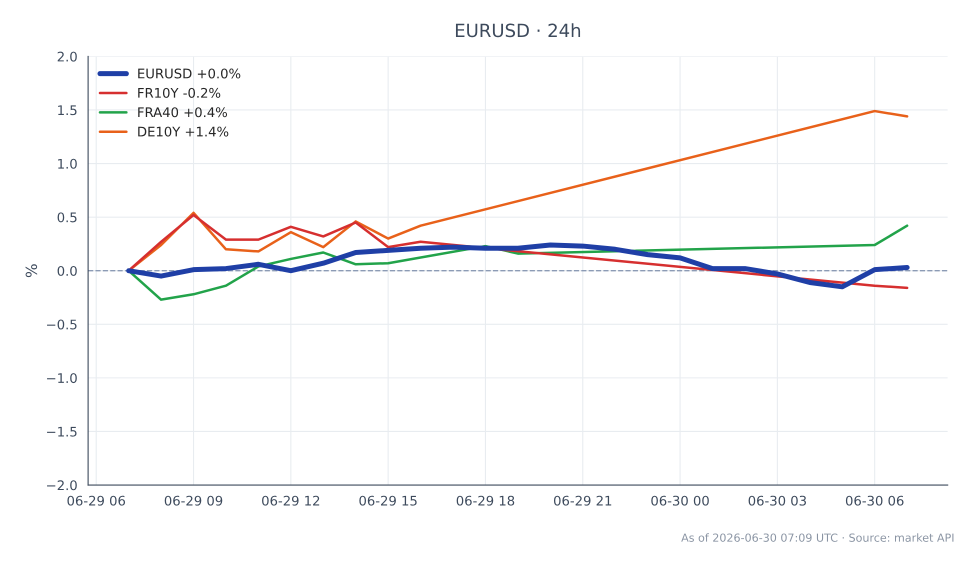 Image resolution: width=979 pixels, height=564 pixels. Describe the element at coordinates (777, 501) in the screenshot. I see `x-tick-label: 06-30 03` at that location.